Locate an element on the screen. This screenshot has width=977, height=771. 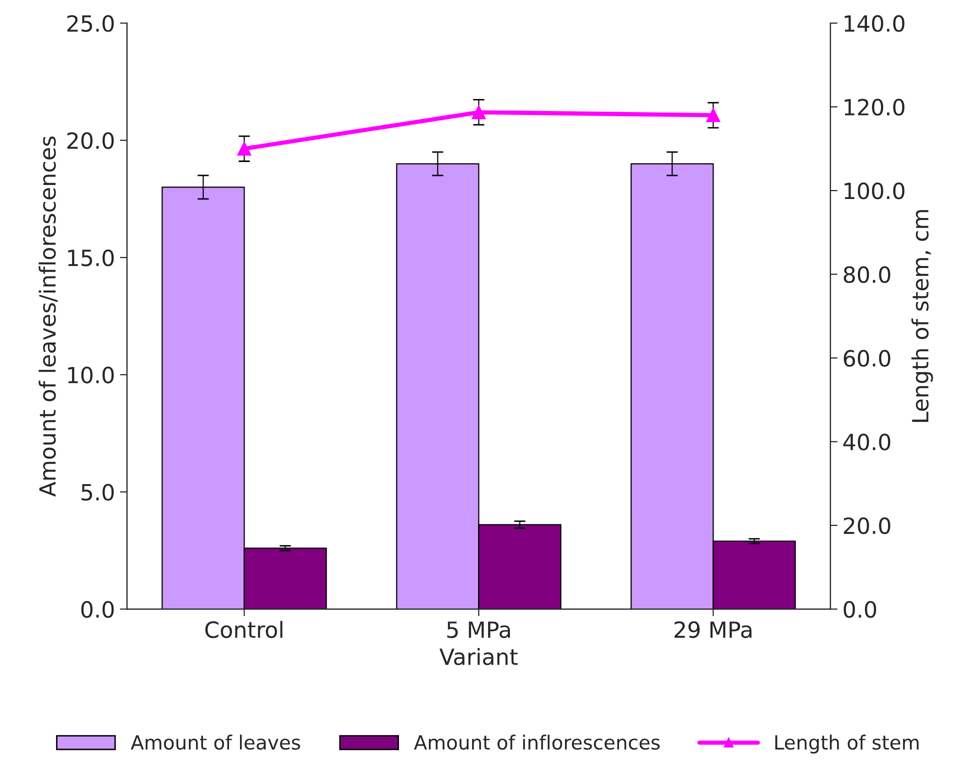
y2-tick-label: 100.0 is located at coordinates (874, 191).